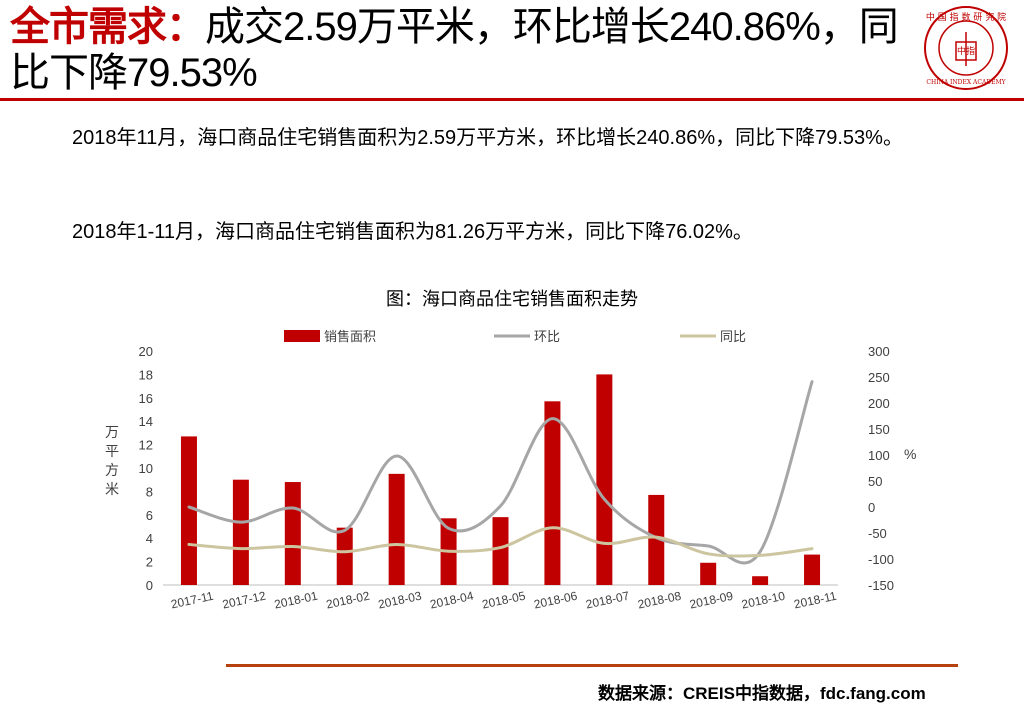 The height and width of the screenshot is (709, 1024). What do you see at coordinates (146, 398) in the screenshot?
I see `left-axis-tick-label: 16` at bounding box center [146, 398].